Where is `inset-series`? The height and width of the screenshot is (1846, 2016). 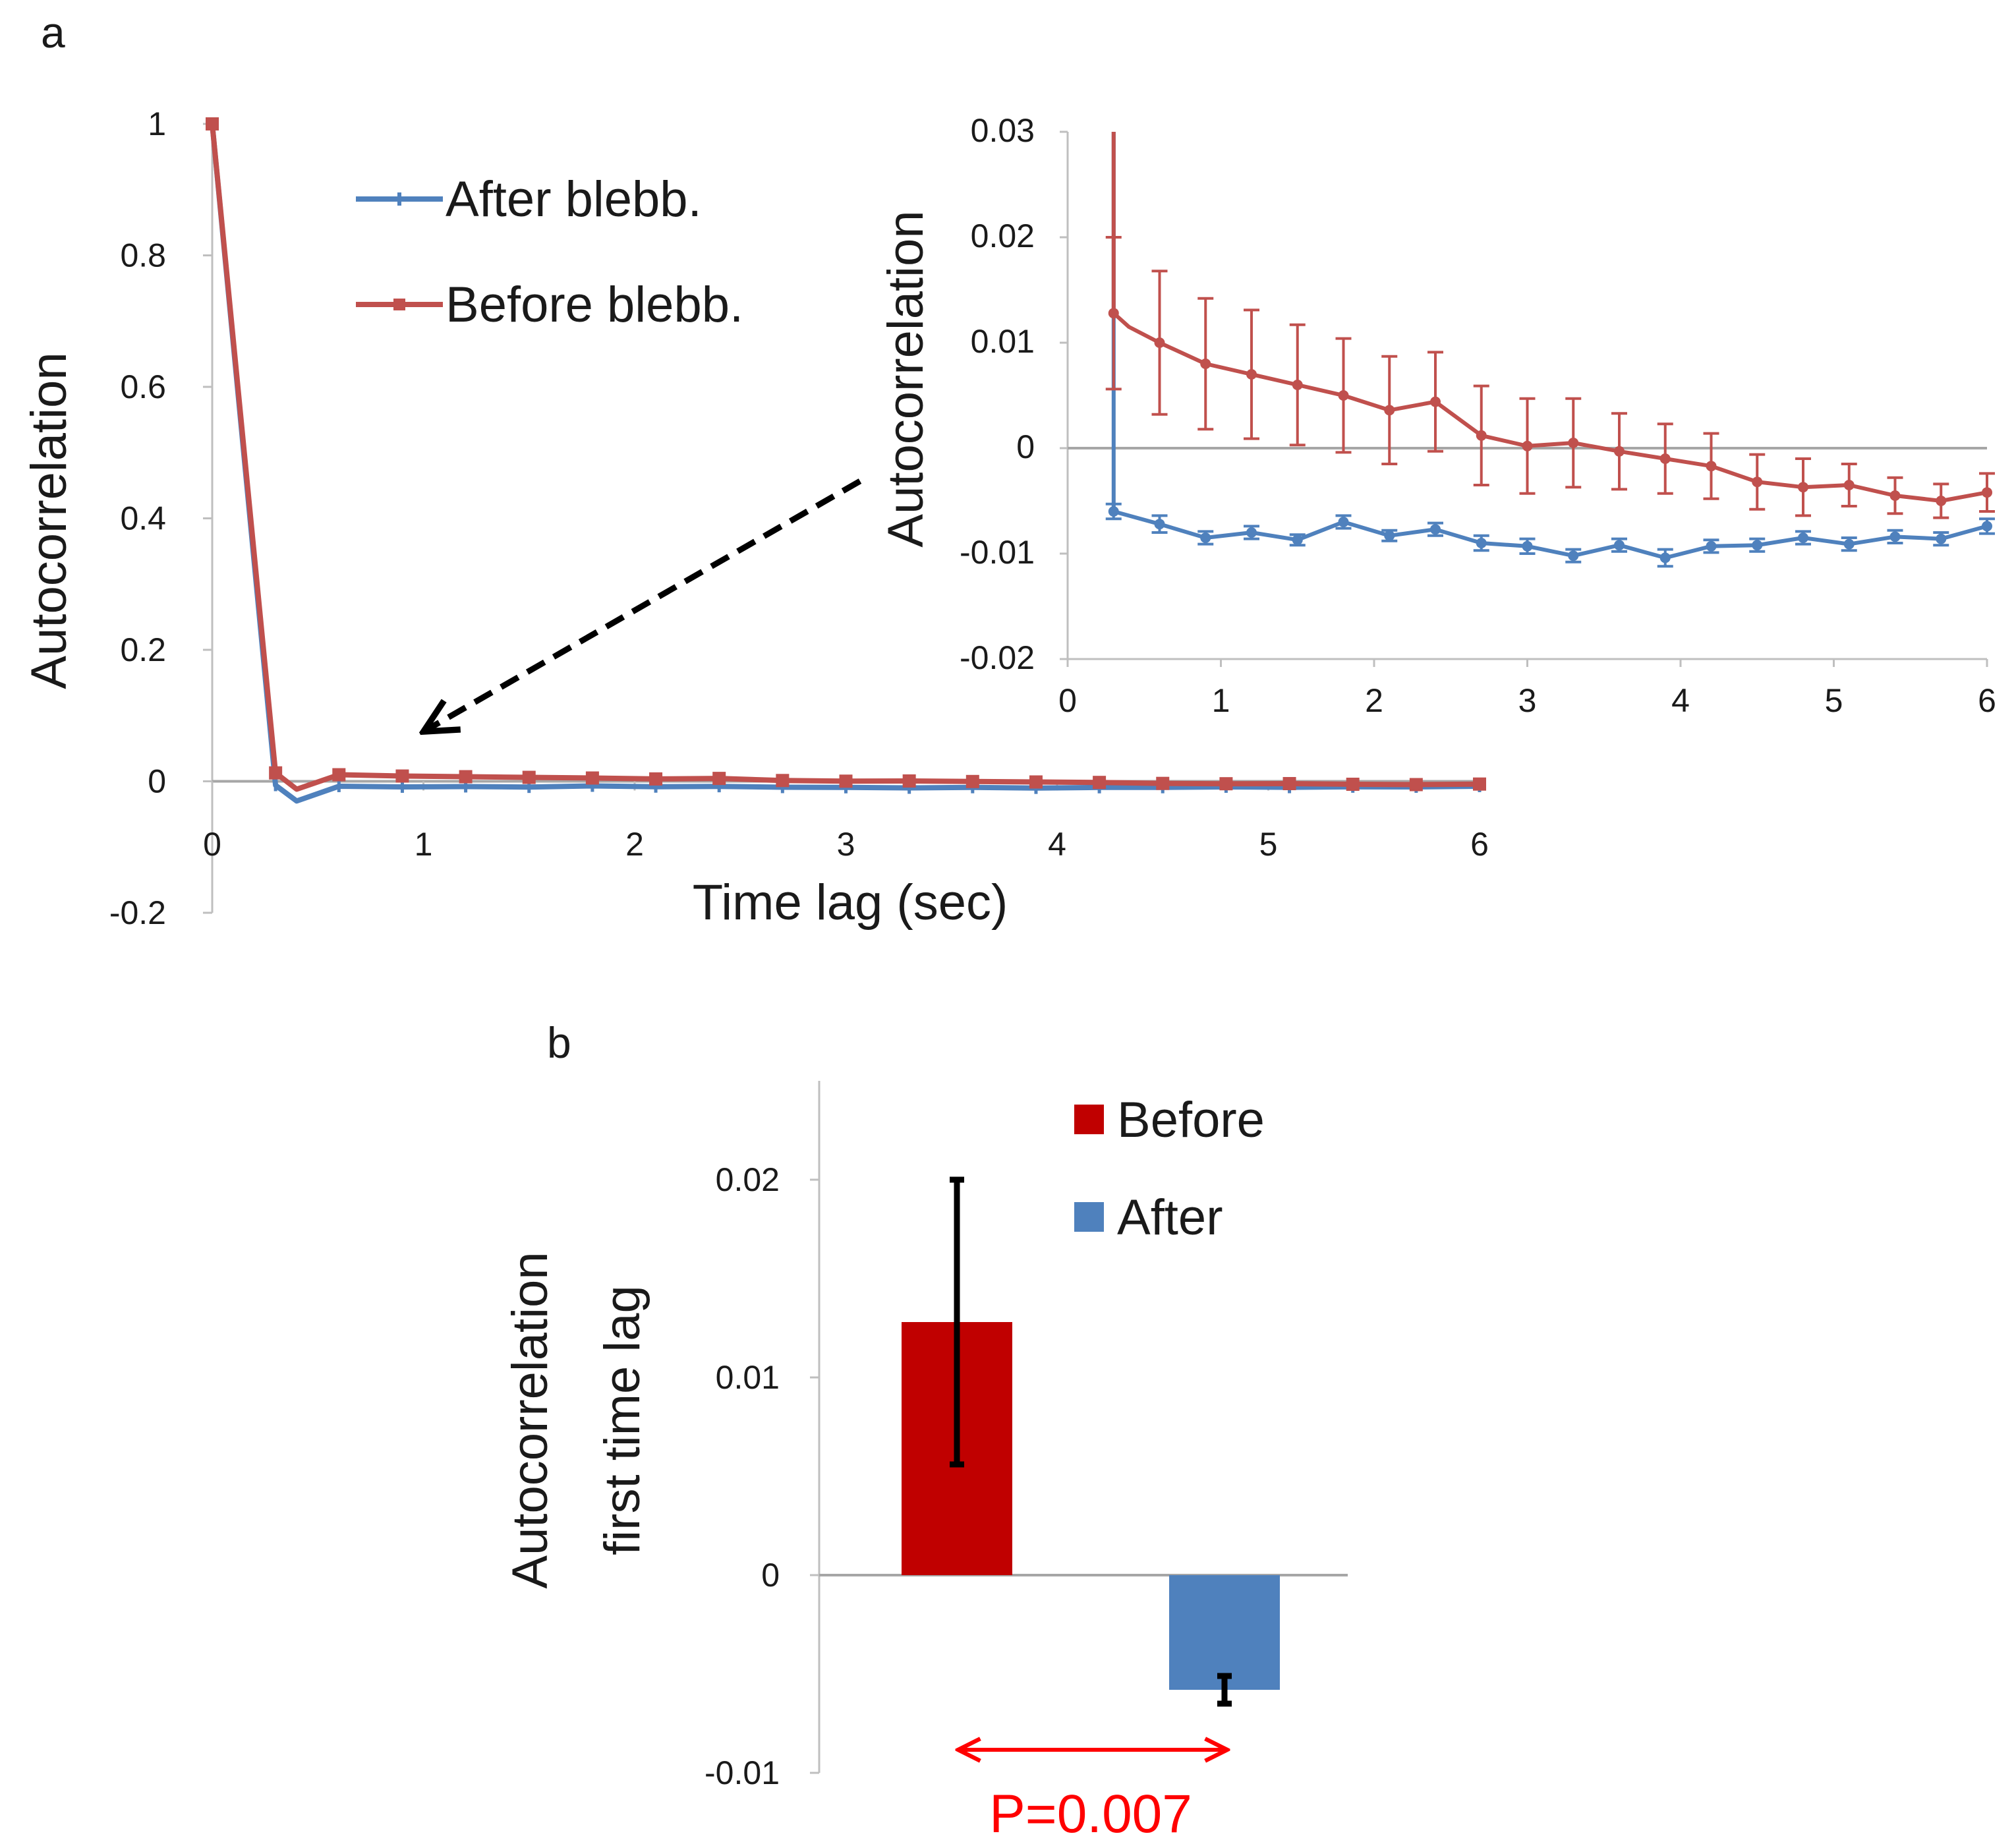 inset-series is located at coordinates (1550, 350).